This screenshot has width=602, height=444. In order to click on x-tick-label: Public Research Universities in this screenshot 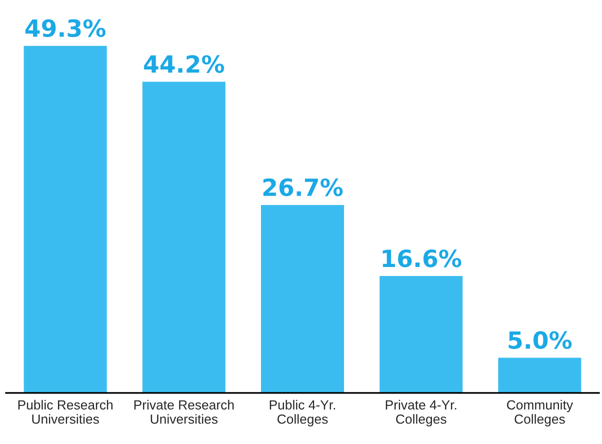, I will do `click(65, 412)`.